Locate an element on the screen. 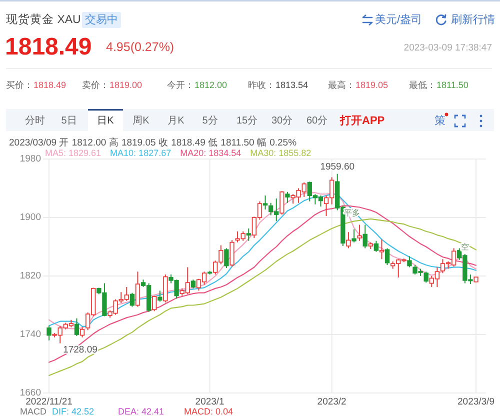 This screenshot has height=417, width=500. x-tick-label: 2023/3/9 is located at coordinates (476, 402).